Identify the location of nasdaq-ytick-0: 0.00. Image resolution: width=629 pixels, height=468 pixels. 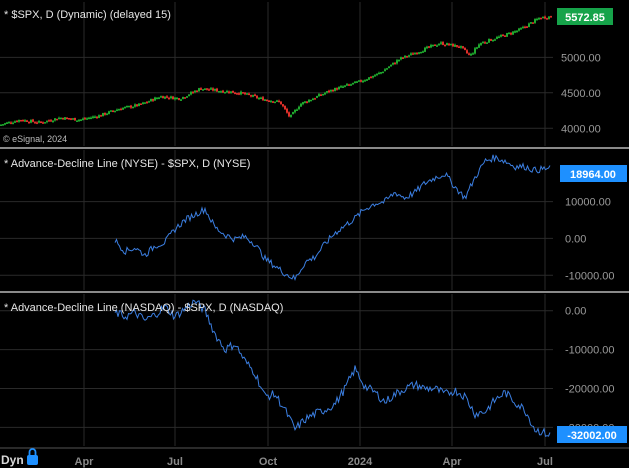
(575, 312).